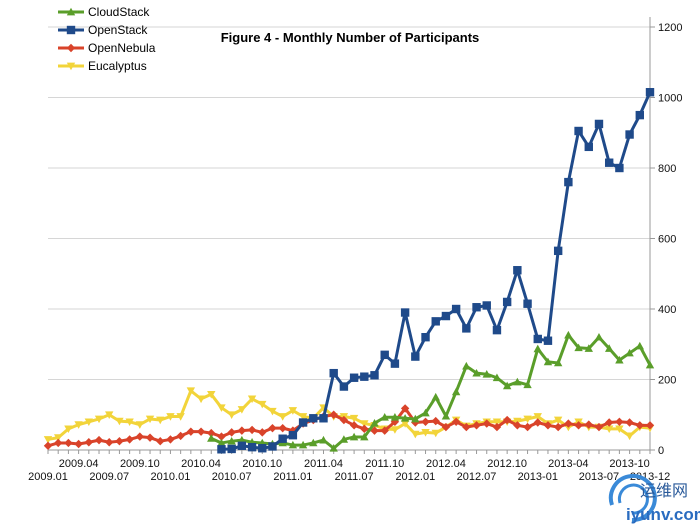 The image size is (700, 525). What do you see at coordinates (323, 464) in the screenshot?
I see `x-tick-label: 2011.04` at bounding box center [323, 464].